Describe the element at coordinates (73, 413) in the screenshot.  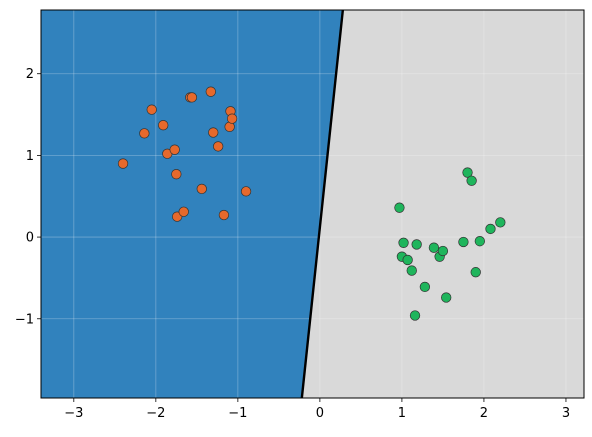
I see `x-tick-label: −3` at that location.